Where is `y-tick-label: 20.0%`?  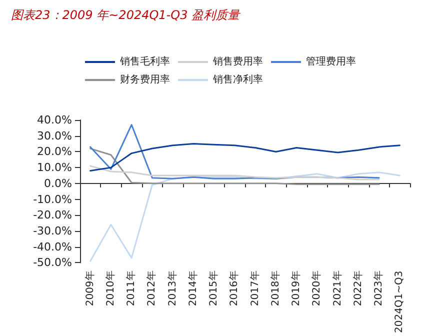
y-tick-label: 20.0% is located at coordinates (54, 151).